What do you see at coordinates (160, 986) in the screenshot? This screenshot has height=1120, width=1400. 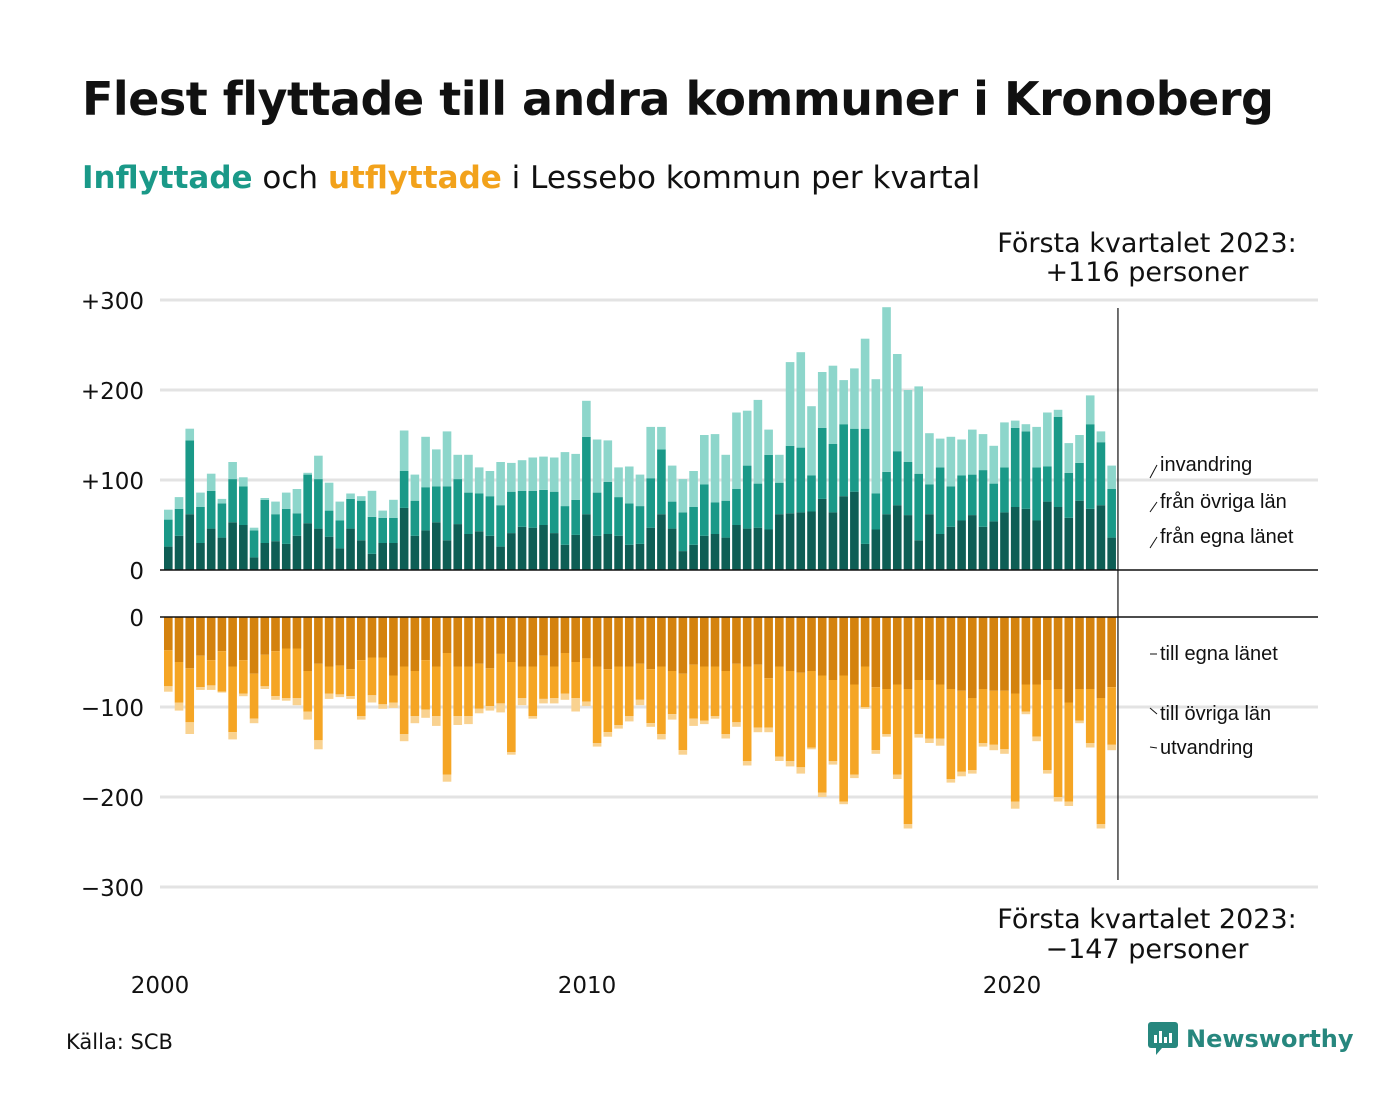 I see `x-tick-label: 2000` at bounding box center [160, 986].